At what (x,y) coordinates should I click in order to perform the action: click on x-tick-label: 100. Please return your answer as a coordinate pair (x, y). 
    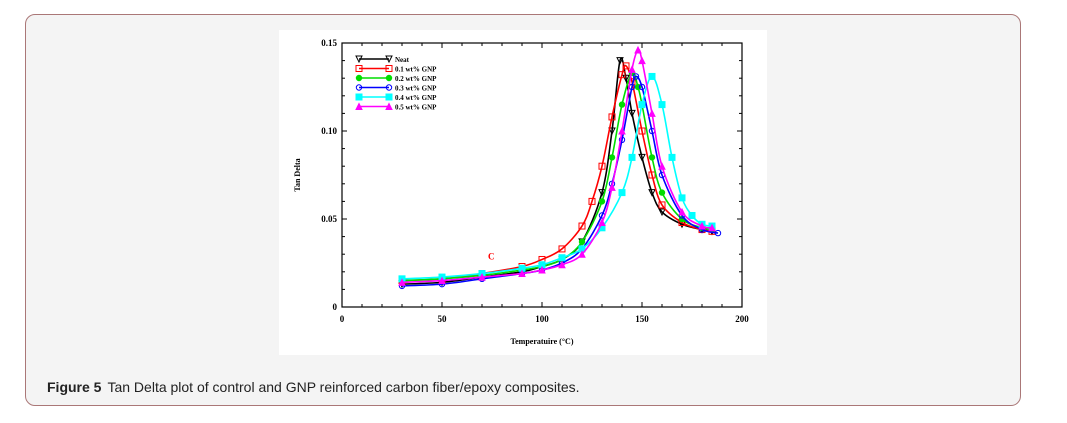
    Looking at the image, I should click on (542, 319).